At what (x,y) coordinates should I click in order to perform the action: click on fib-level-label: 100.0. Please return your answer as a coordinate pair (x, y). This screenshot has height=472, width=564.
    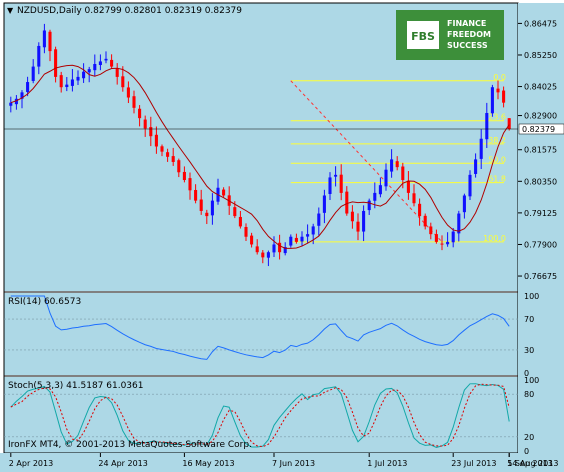
    Looking at the image, I should click on (494, 238).